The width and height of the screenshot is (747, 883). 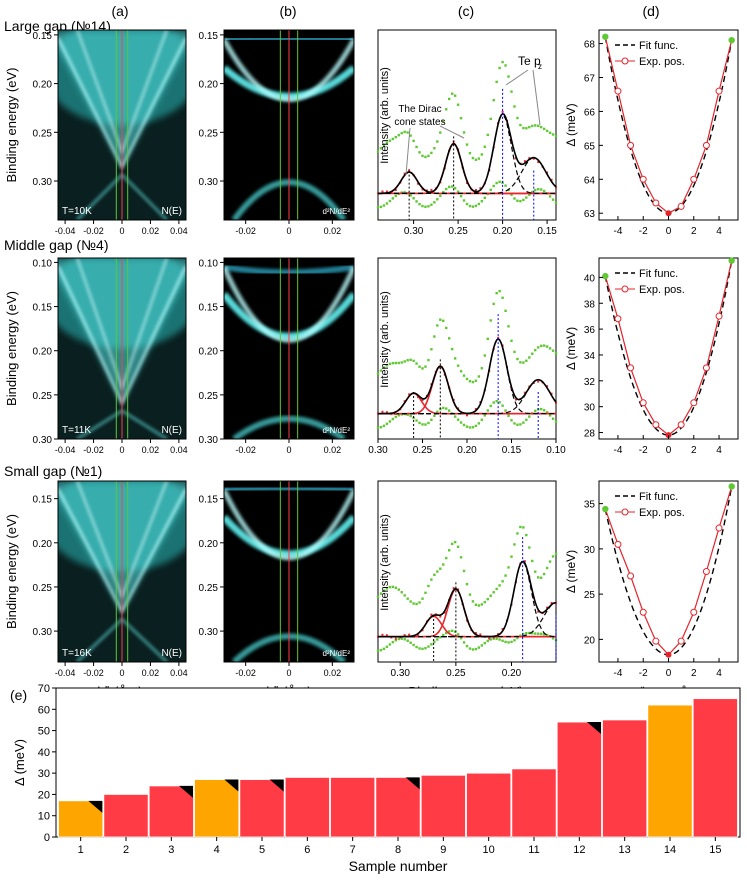 What do you see at coordinates (65, 673) in the screenshot?
I see `xtick-label: -0.04` at bounding box center [65, 673].